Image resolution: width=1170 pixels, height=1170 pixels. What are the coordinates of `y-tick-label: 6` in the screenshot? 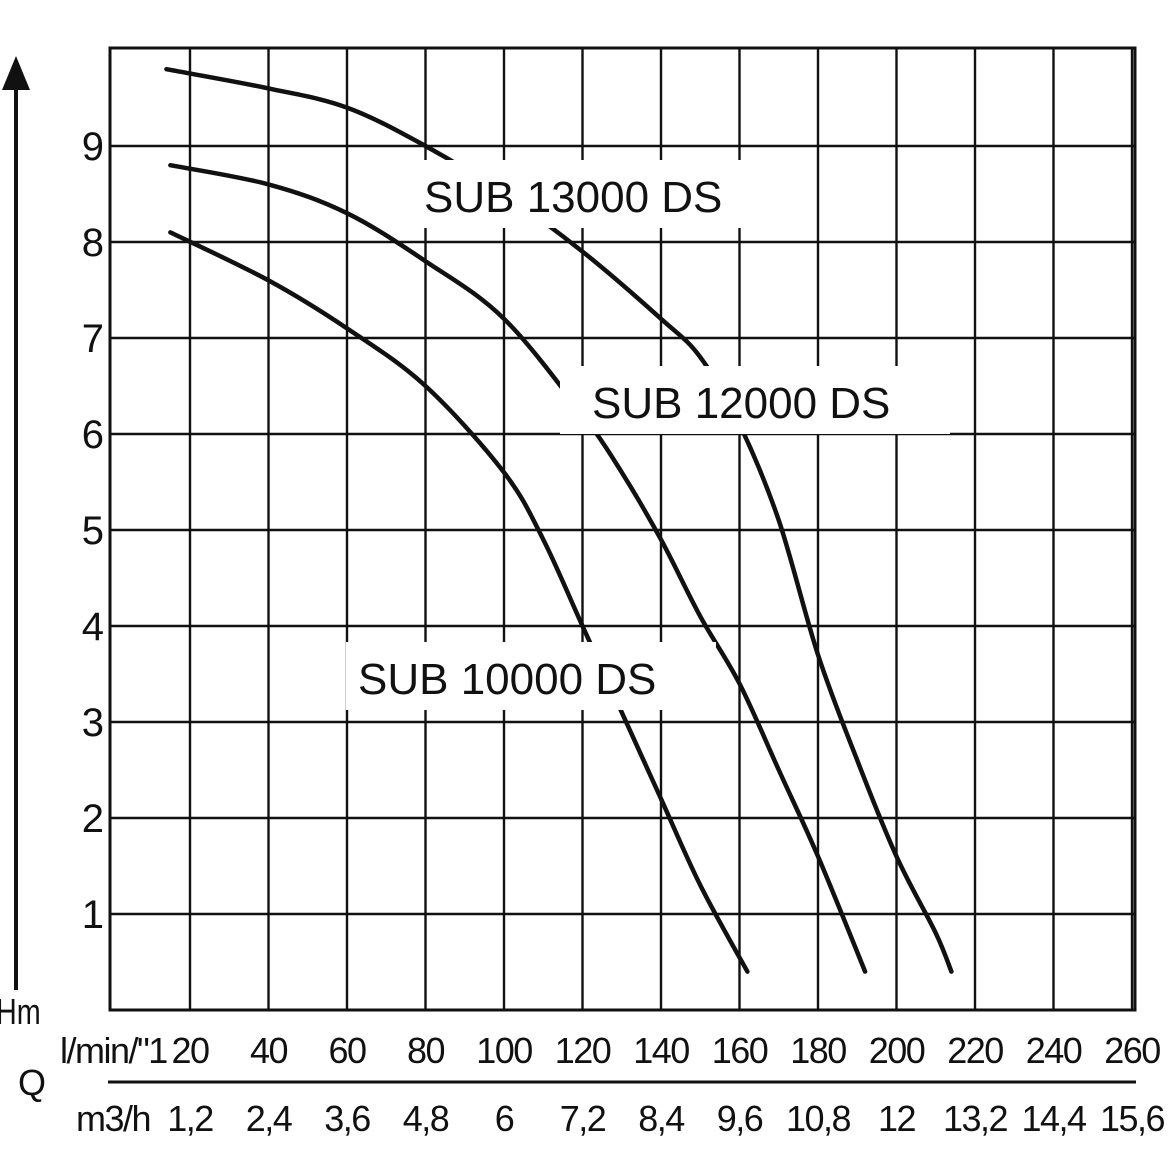 It's located at (93, 435).